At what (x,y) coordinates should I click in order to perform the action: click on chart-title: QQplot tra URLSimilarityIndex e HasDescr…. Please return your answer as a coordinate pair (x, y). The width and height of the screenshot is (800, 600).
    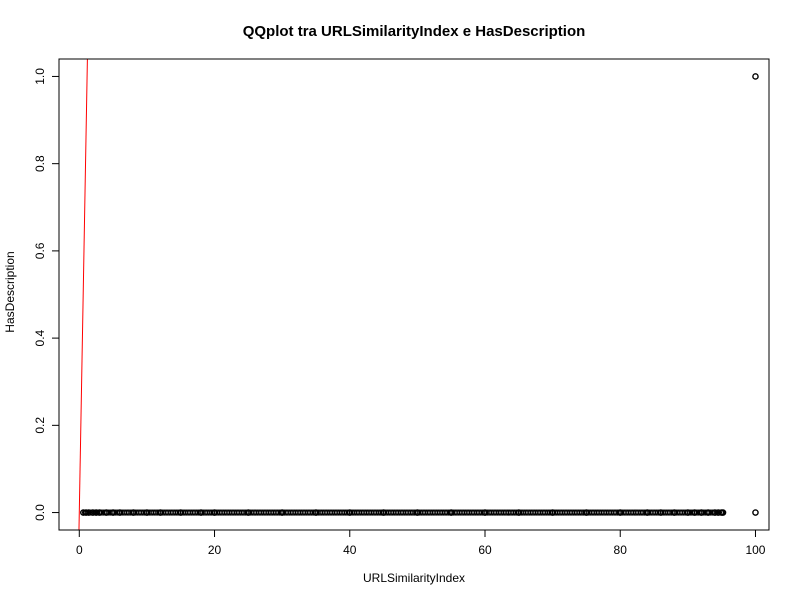
    Looking at the image, I should click on (414, 31).